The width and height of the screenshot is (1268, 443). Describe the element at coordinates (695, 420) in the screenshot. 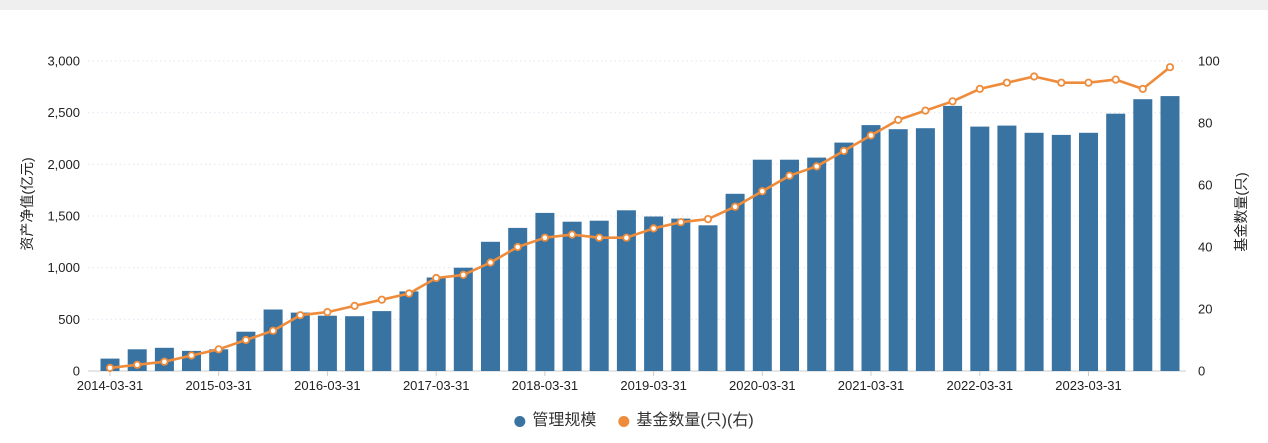

I see `legend-label-line: 基金数量(只)(右)` at that location.